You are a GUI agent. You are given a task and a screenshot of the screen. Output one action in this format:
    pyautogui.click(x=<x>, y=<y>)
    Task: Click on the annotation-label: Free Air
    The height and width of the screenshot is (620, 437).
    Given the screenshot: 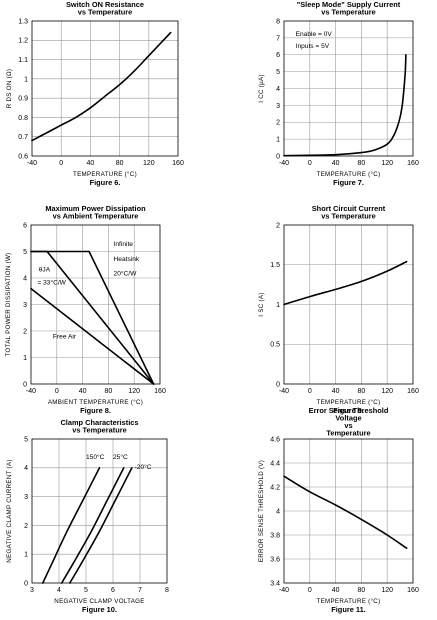 What is the action you would take?
    pyautogui.click(x=65, y=336)
    